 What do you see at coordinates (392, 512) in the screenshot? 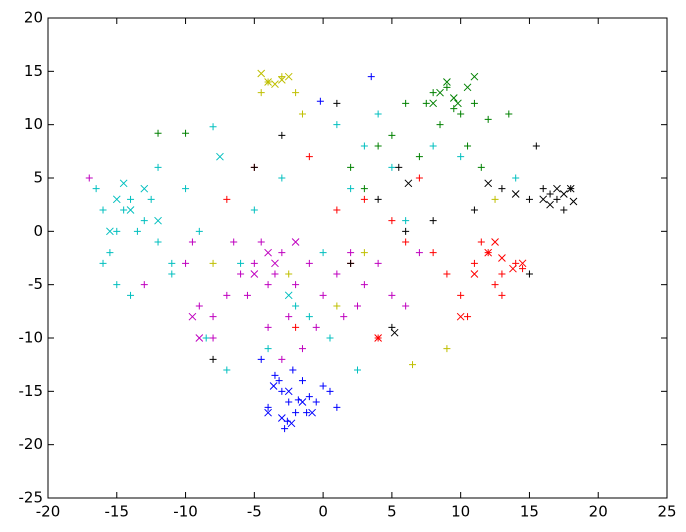
I see `x-tick-label: 5` at bounding box center [392, 512].